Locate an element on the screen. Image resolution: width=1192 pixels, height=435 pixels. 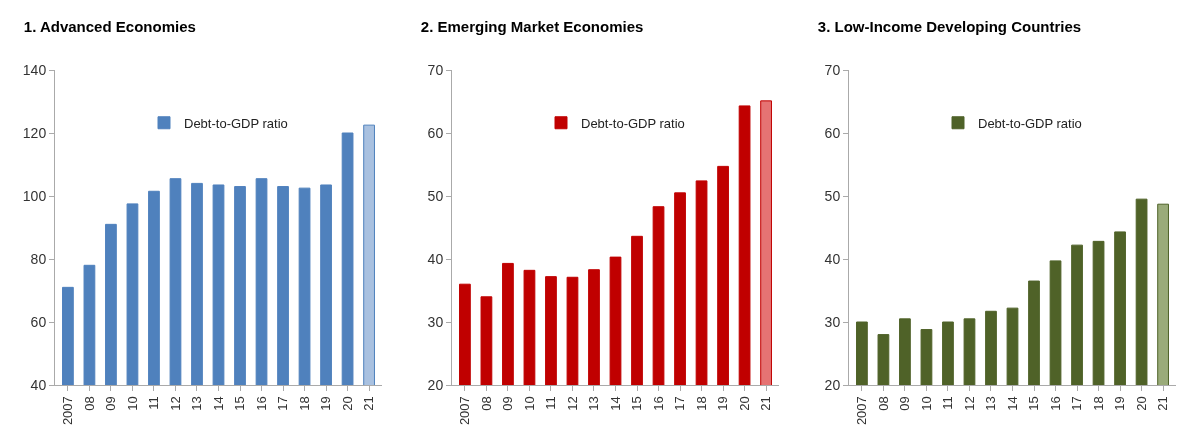
chart-title: 2. Emerging Market Economies is located at coordinates (532, 27).